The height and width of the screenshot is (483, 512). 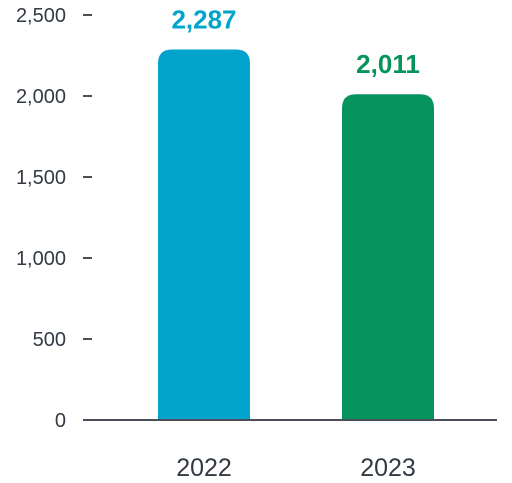 What do you see at coordinates (388, 257) in the screenshot?
I see `bar-2023` at bounding box center [388, 257].